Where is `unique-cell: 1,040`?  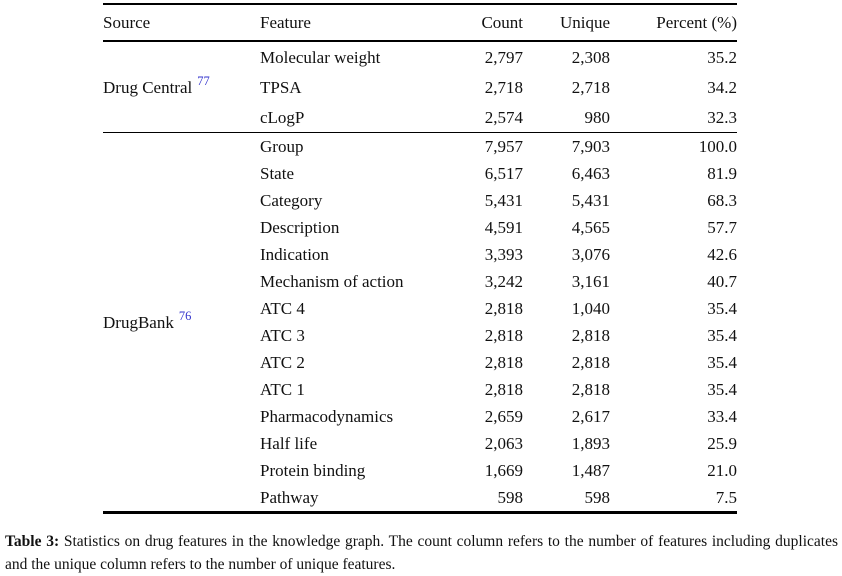 unique-cell: 1,040 is located at coordinates (590, 308).